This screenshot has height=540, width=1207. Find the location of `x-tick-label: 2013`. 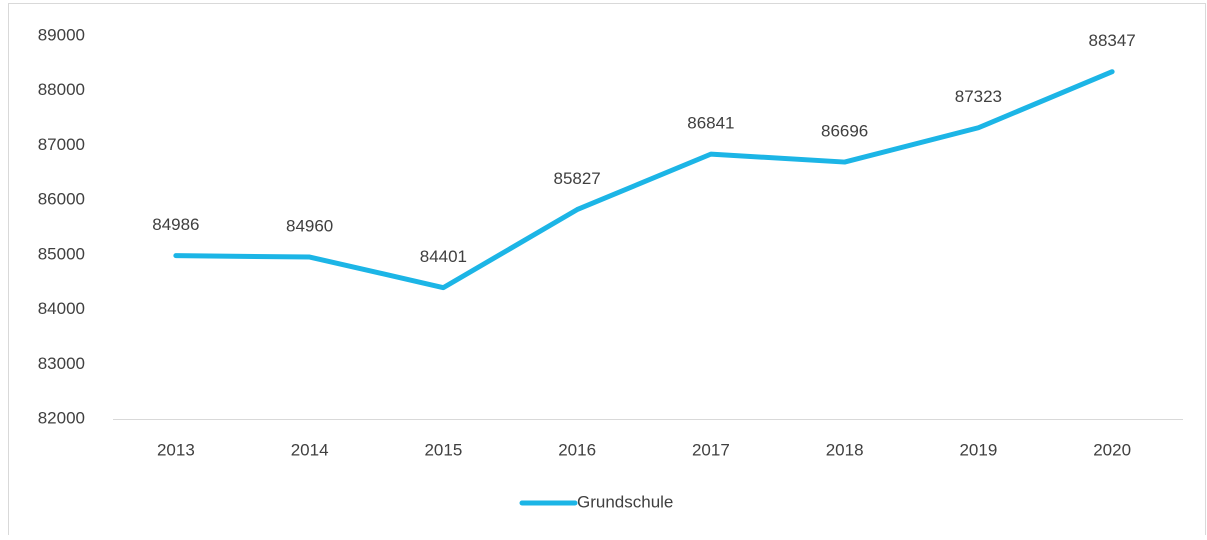

x-tick-label: 2013 is located at coordinates (176, 449).